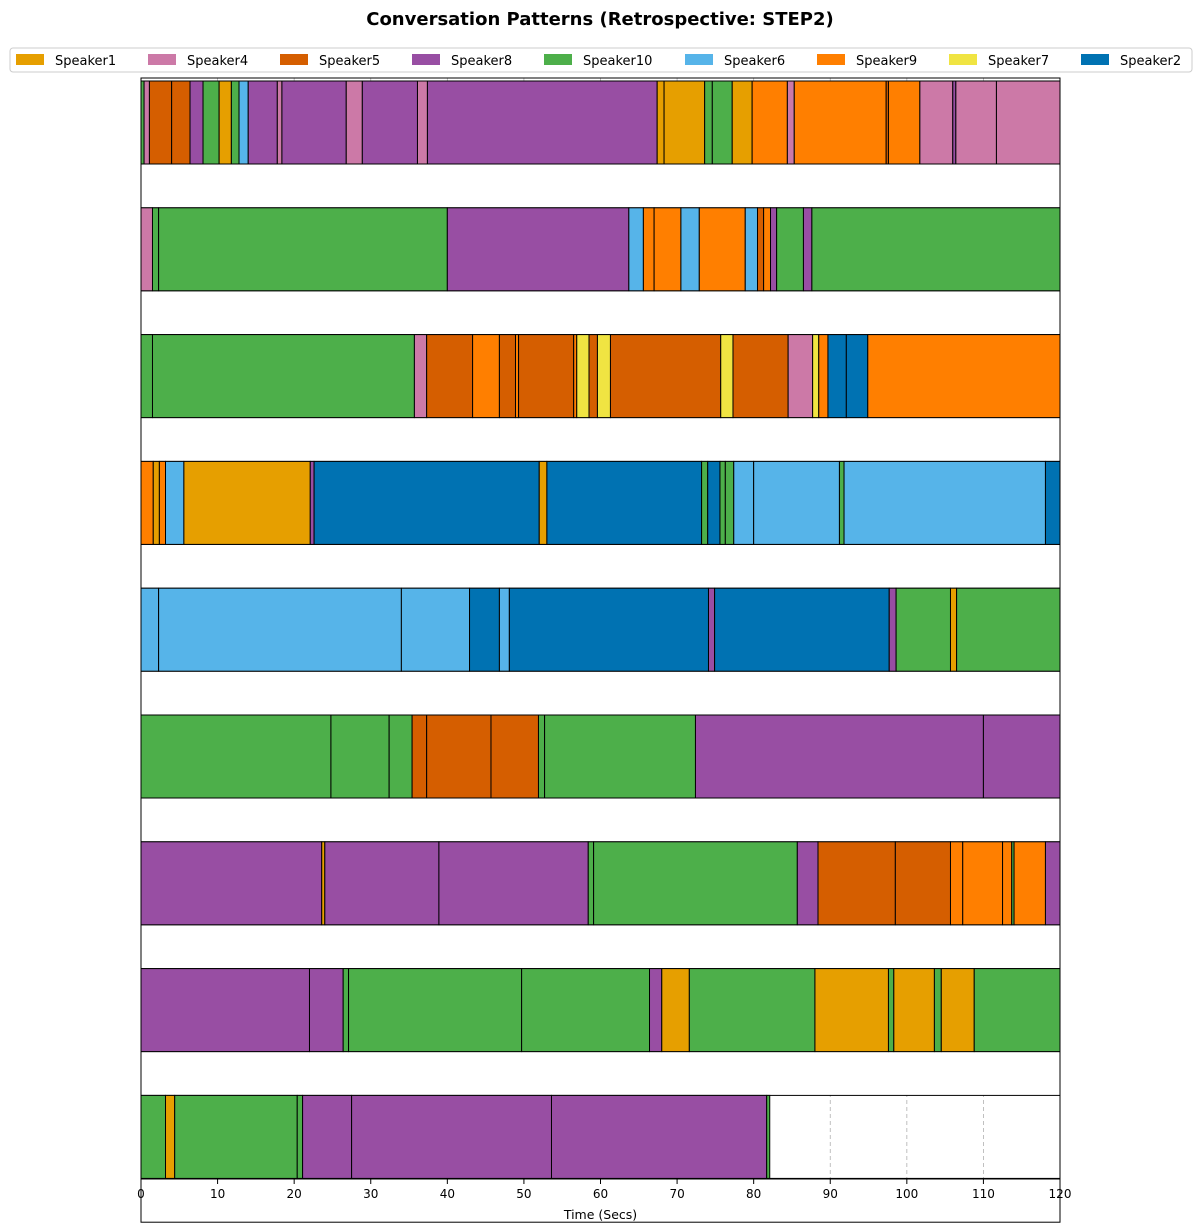  Describe the element at coordinates (600, 1214) in the screenshot. I see `x-axis-label: Time (Secs)` at that location.